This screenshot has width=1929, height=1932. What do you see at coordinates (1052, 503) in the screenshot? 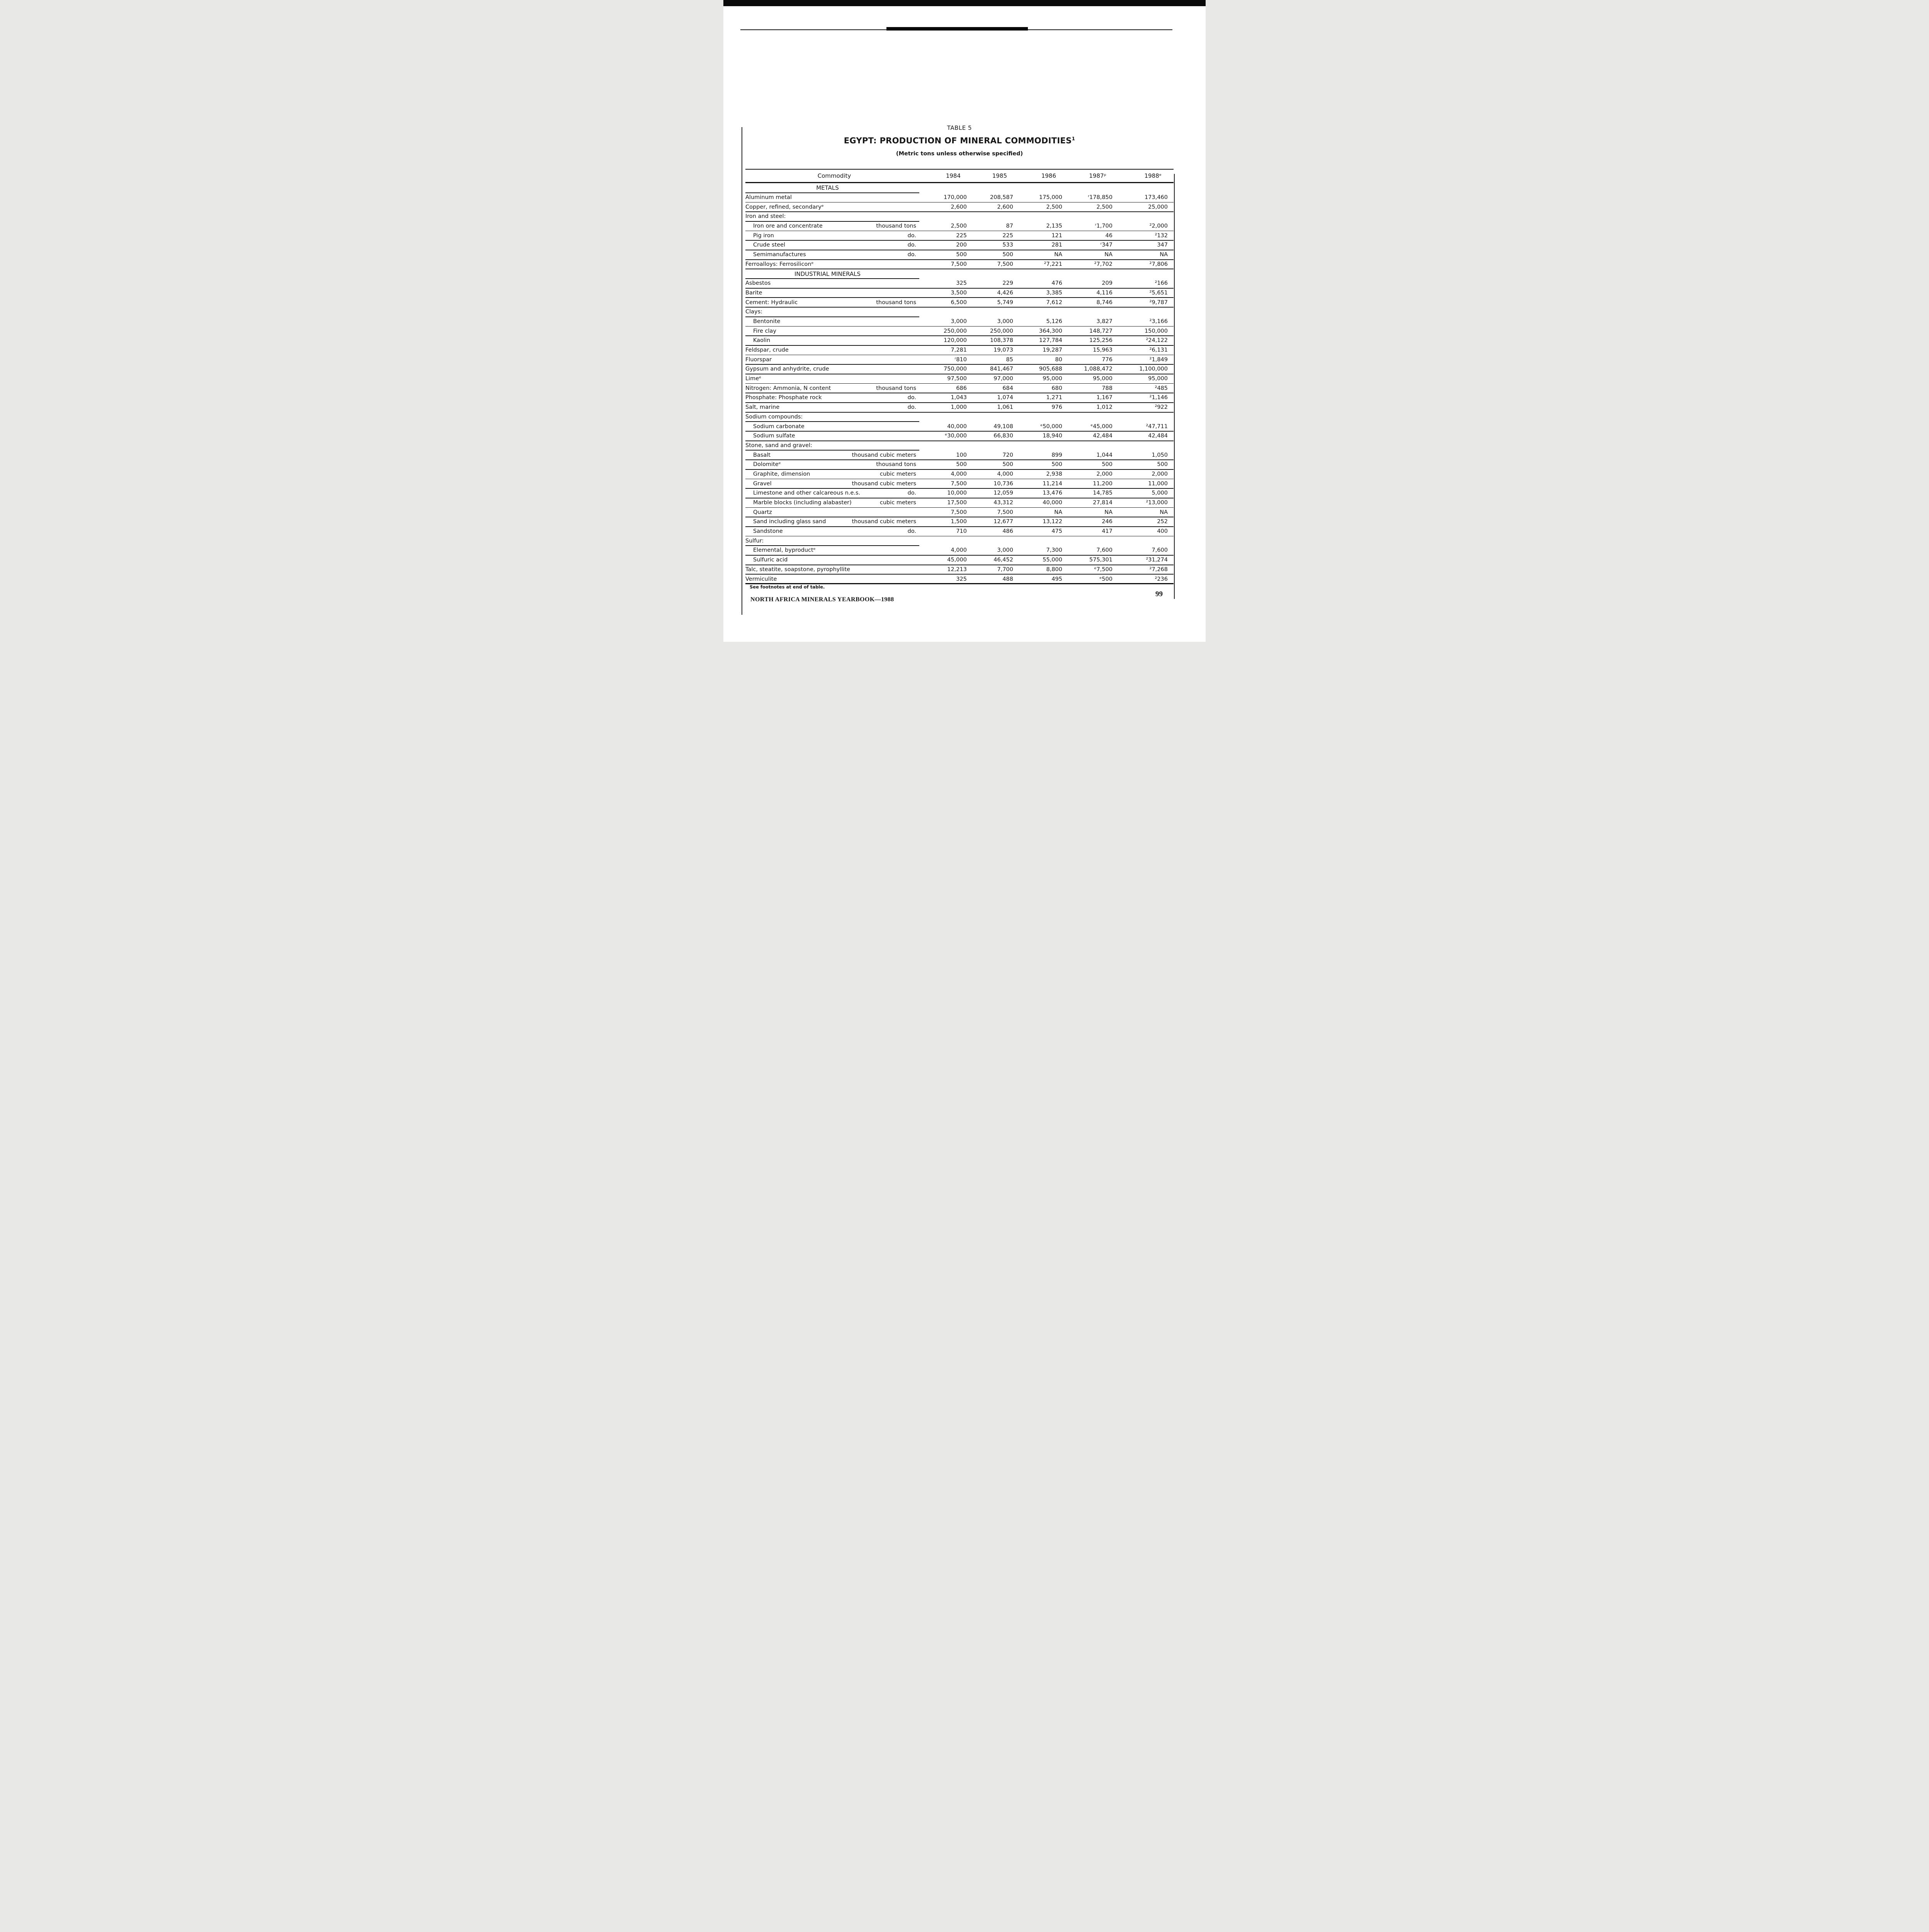
I see `value-cell: 40,000` at bounding box center [1052, 503].